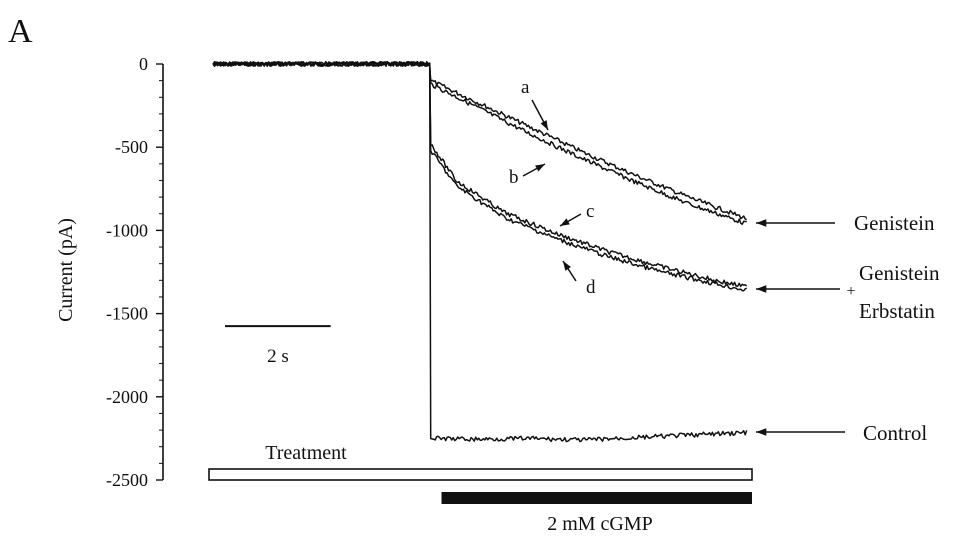  I want to click on treatment-label: Treatment, so click(306, 453).